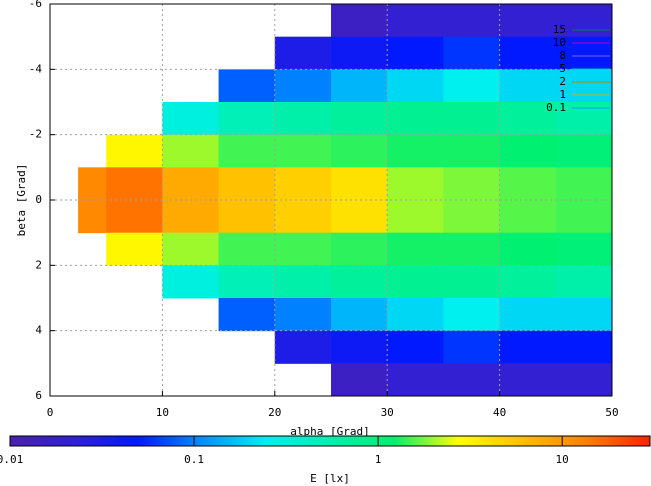  I want to click on legend-label: 15, so click(559, 29).